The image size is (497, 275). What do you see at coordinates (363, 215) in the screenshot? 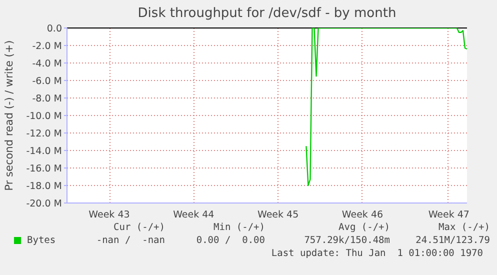
I see `x-tick-label: Week 46` at bounding box center [363, 215].